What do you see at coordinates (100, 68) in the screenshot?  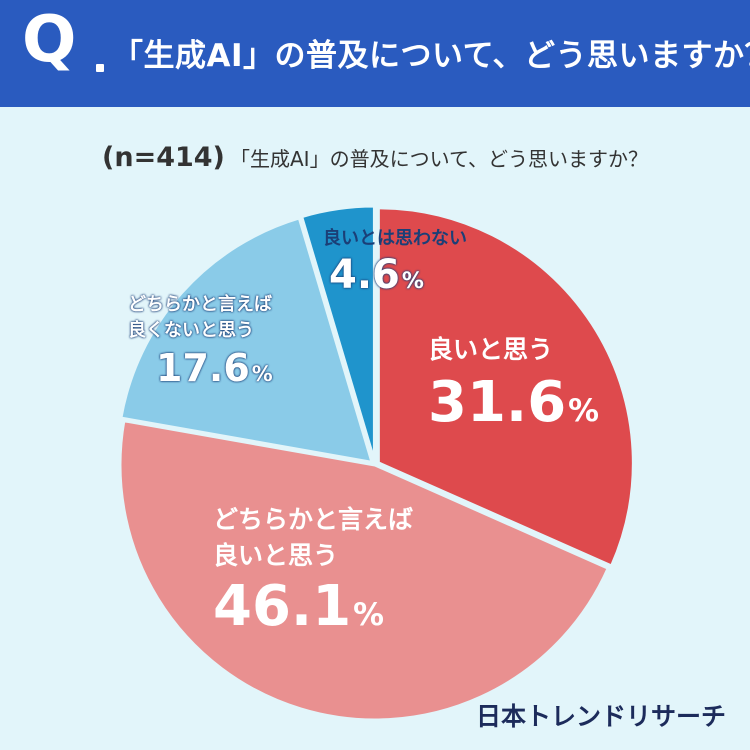 I see `q-dot` at bounding box center [100, 68].